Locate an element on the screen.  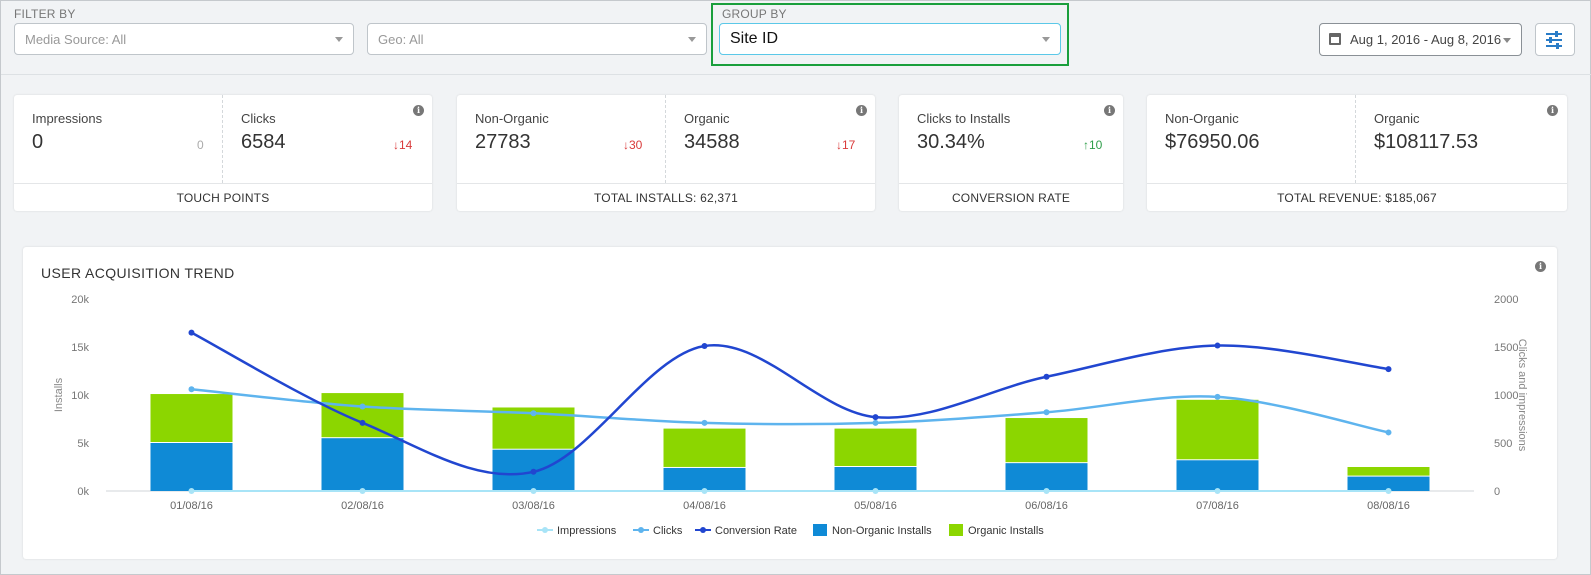
group-by-value: Site ID is located at coordinates (754, 38).